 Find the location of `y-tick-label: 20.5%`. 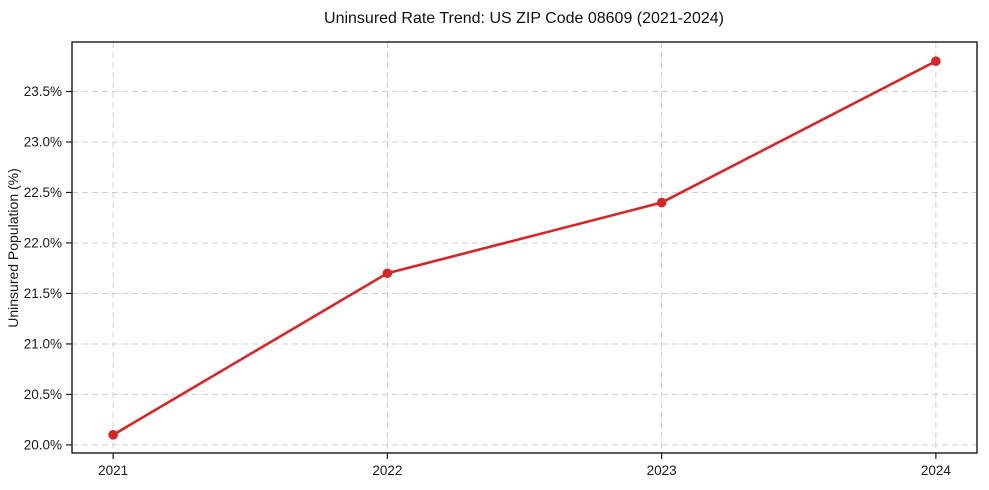

y-tick-label: 20.5% is located at coordinates (43, 394).